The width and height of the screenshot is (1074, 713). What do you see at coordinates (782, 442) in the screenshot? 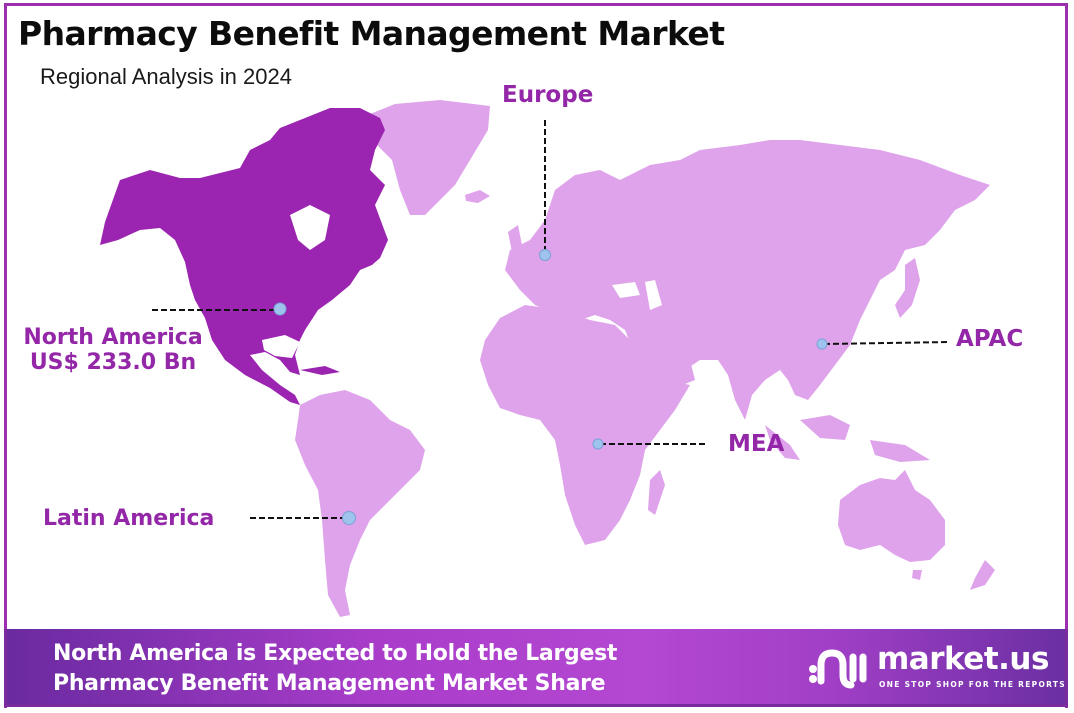
I see `region-sumatra` at bounding box center [782, 442].